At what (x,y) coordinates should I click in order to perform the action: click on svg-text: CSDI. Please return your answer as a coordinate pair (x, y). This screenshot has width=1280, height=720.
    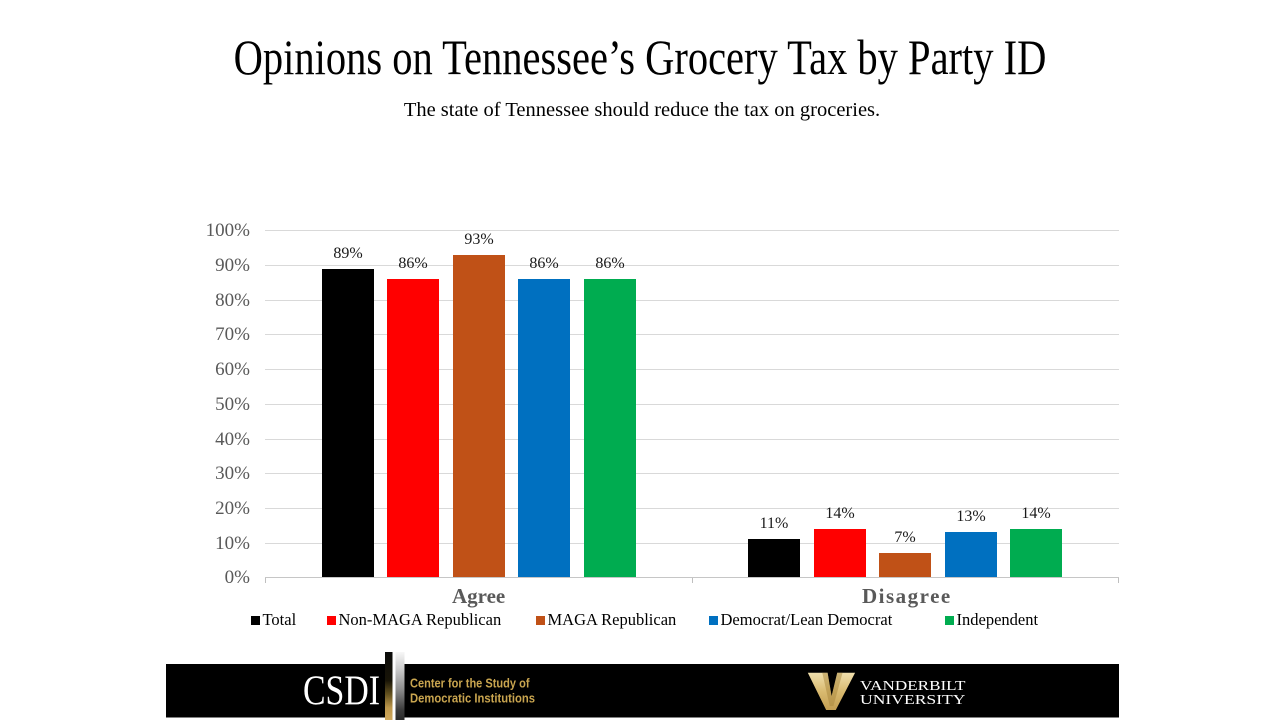
    Looking at the image, I should click on (341, 691).